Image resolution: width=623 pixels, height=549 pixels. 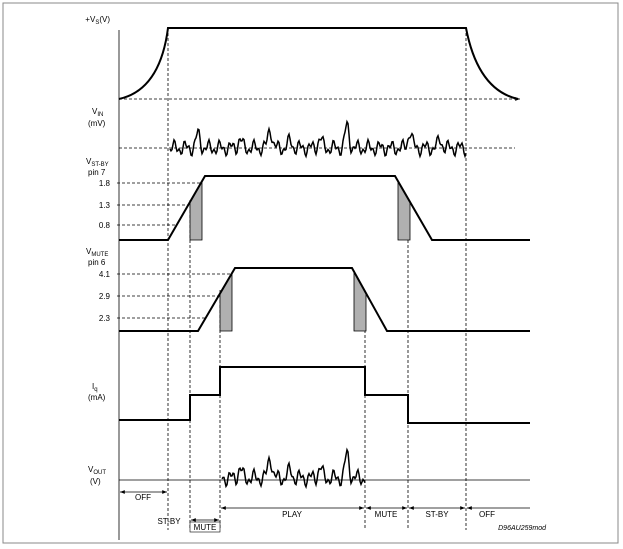 What do you see at coordinates (105, 183) in the screenshot?
I see `level-label: 1.8` at bounding box center [105, 183].